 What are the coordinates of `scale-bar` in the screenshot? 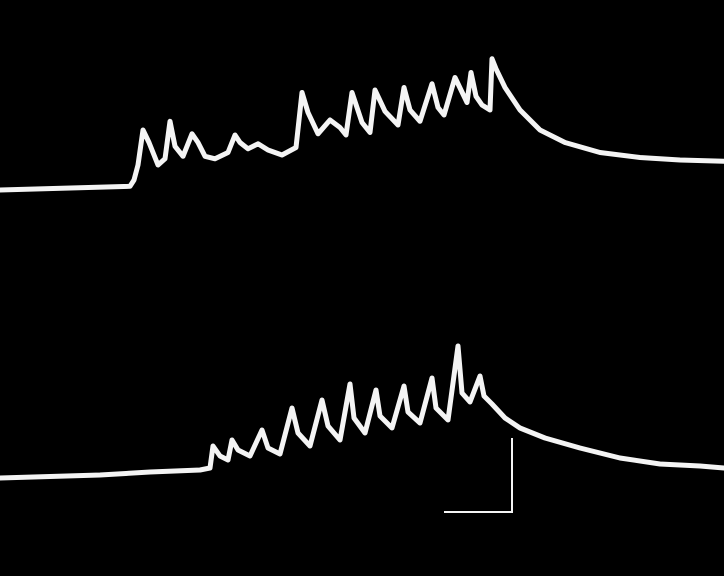 It's located at (478, 475).